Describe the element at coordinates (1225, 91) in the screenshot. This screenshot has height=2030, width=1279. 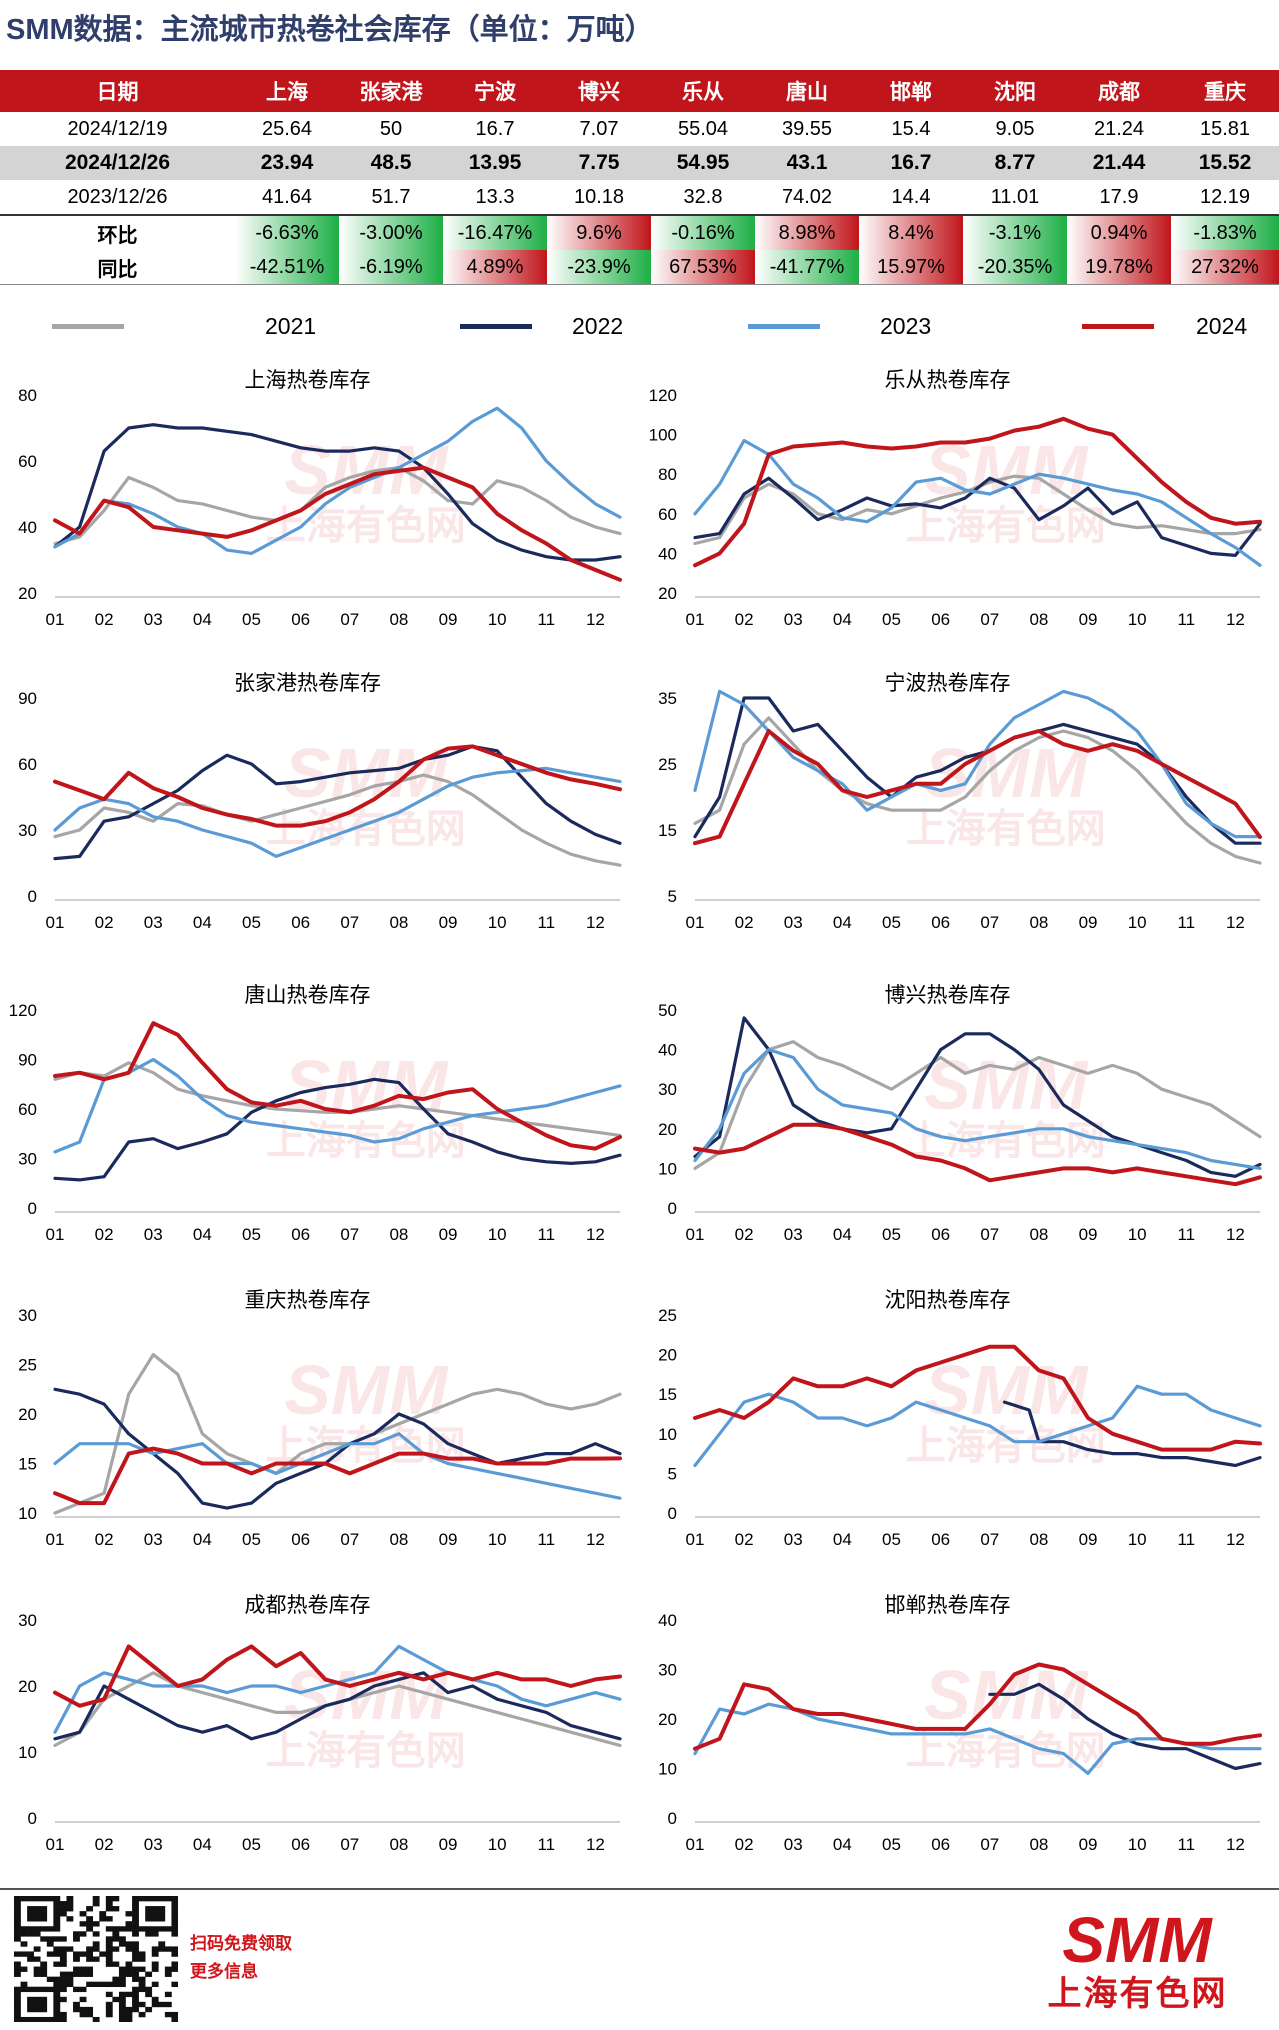
I see `header-cell: 重庆` at that location.